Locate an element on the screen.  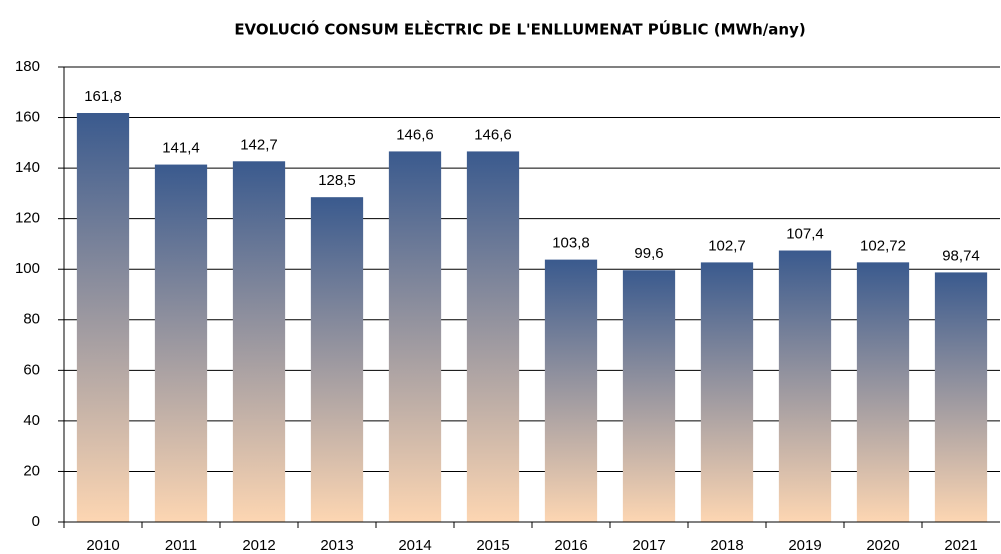
x-tick-label: 2013 is located at coordinates (336, 545).